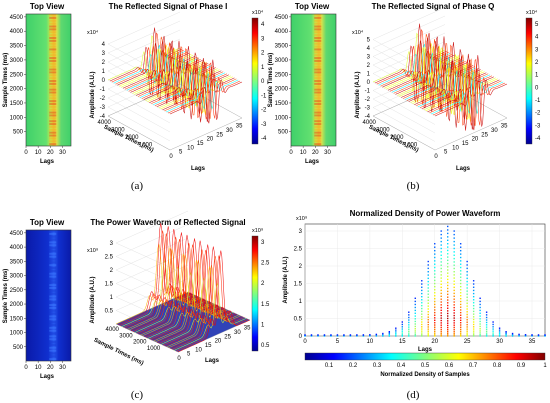  Describe the element at coordinates (497, 366) in the screenshot. I see `colorbar-tick-label: 0.8` at that location.